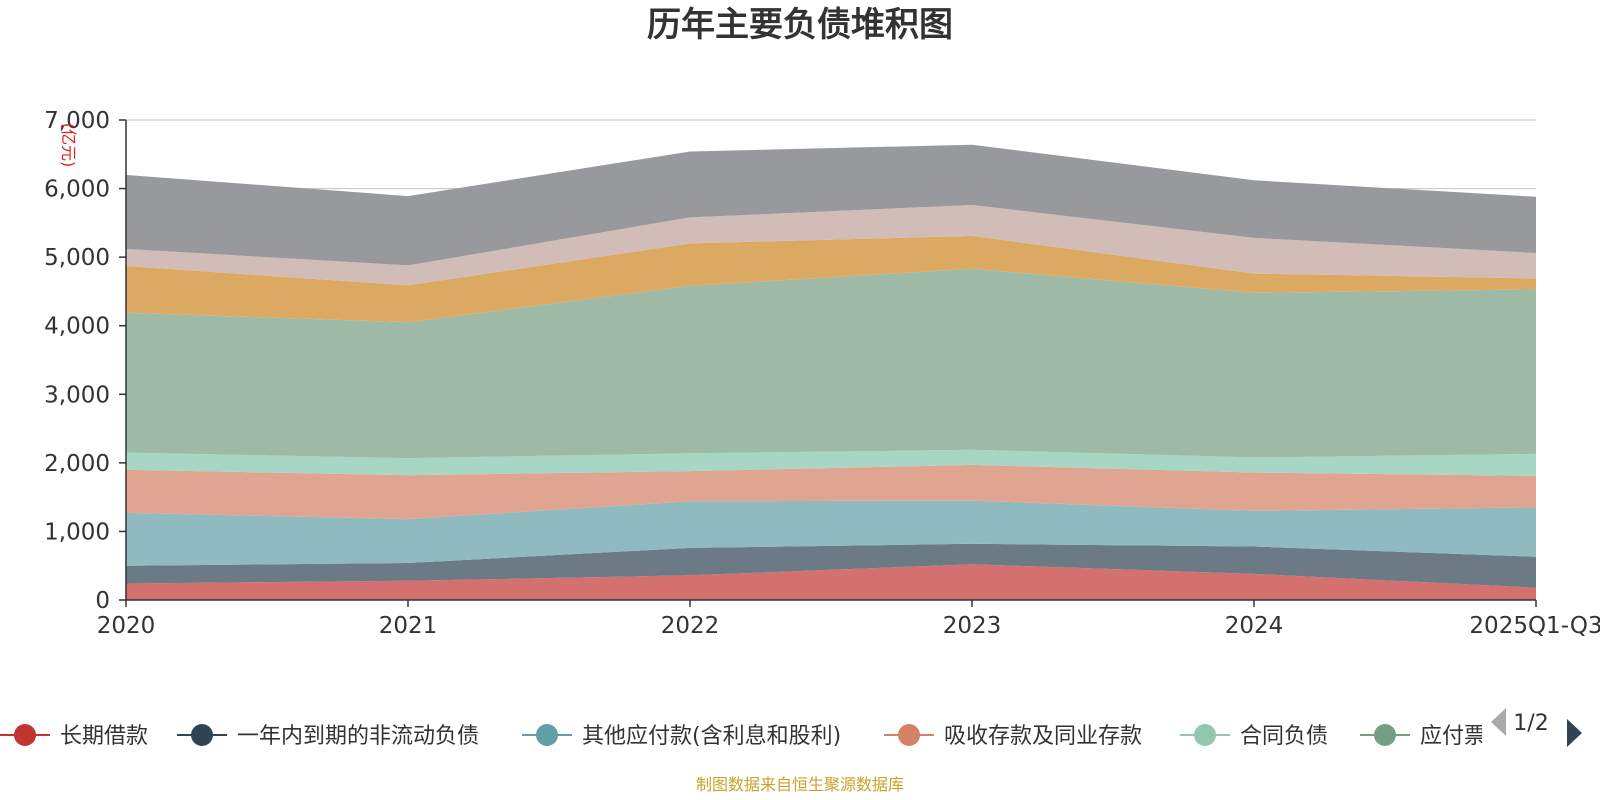  What do you see at coordinates (1530, 723) in the screenshot?
I see `legend-page-indicator: 1/2` at bounding box center [1530, 723].